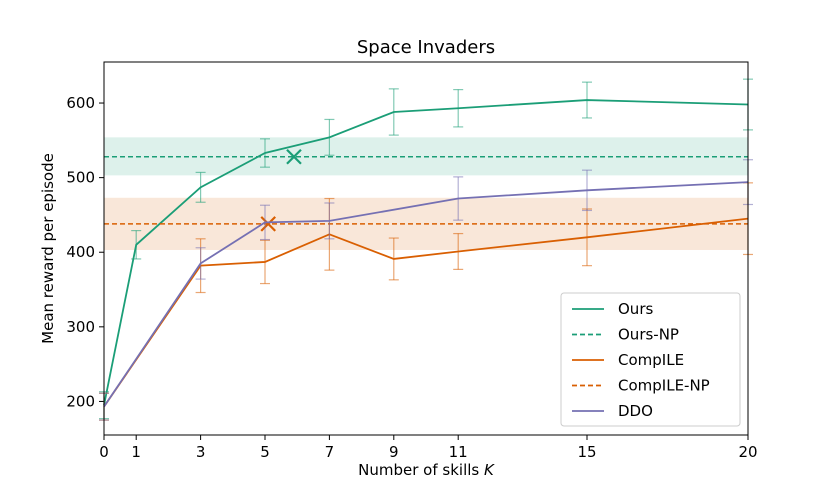 This screenshot has height=498, width=830. What do you see at coordinates (104, 452) in the screenshot?
I see `x-tick-label: 0` at bounding box center [104, 452].